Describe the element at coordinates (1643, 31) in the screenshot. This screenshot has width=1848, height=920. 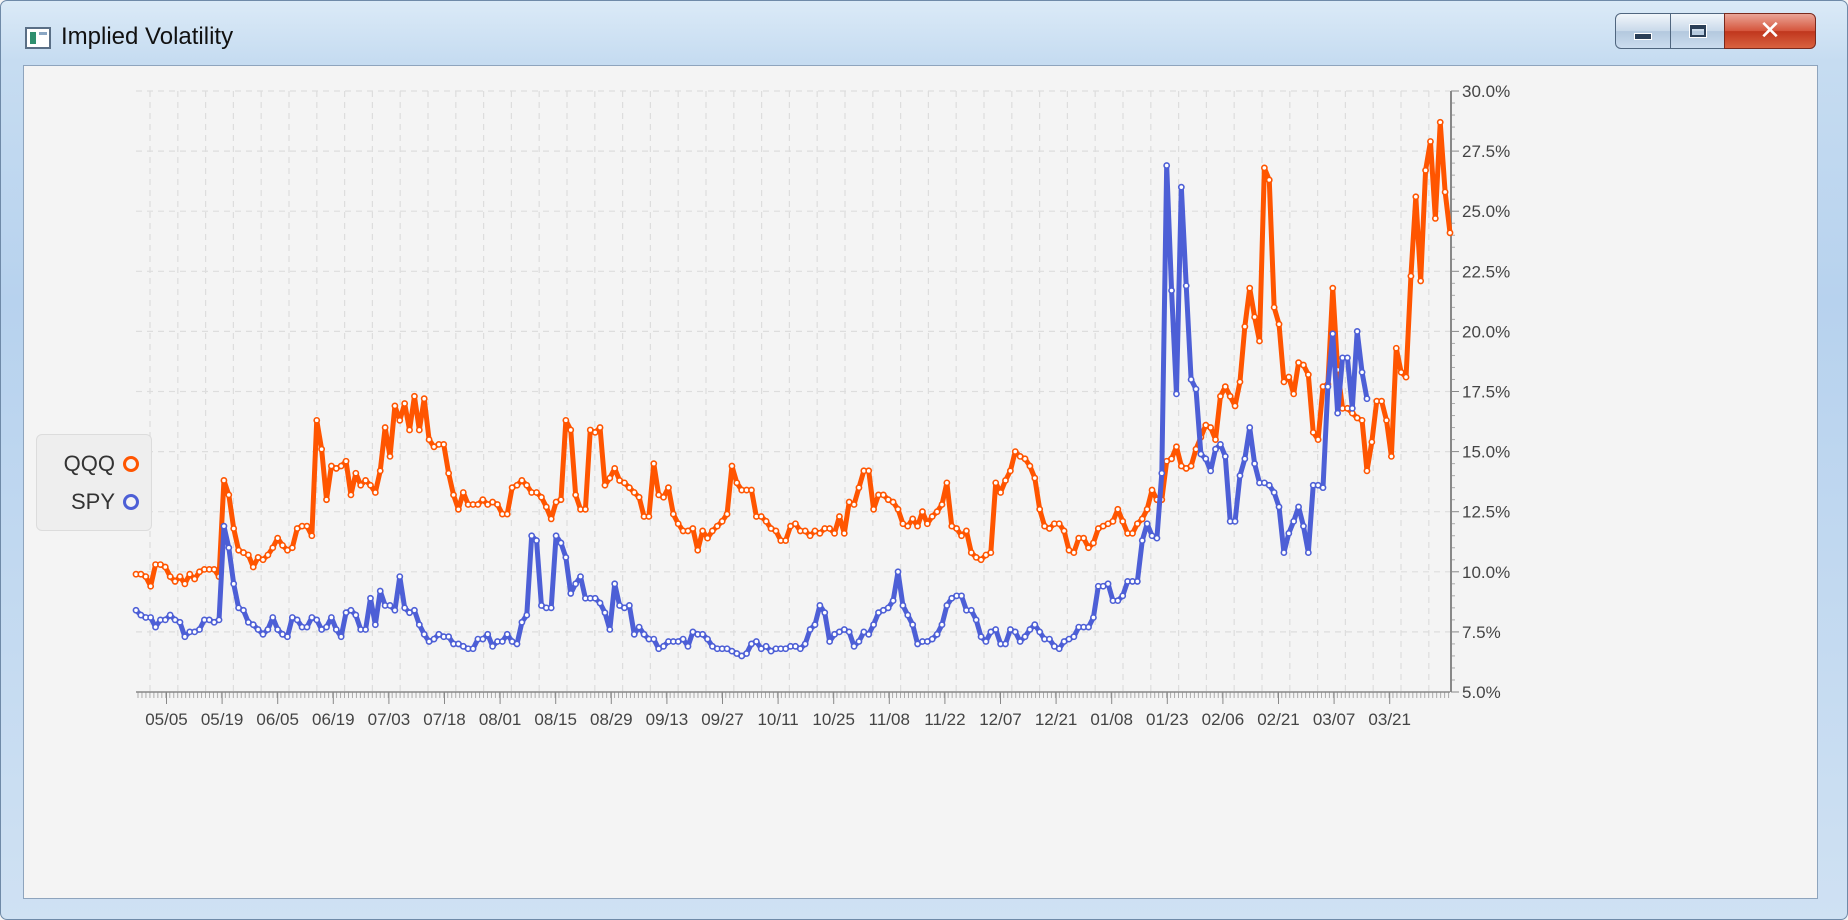
I see `minimize-button` at that location.